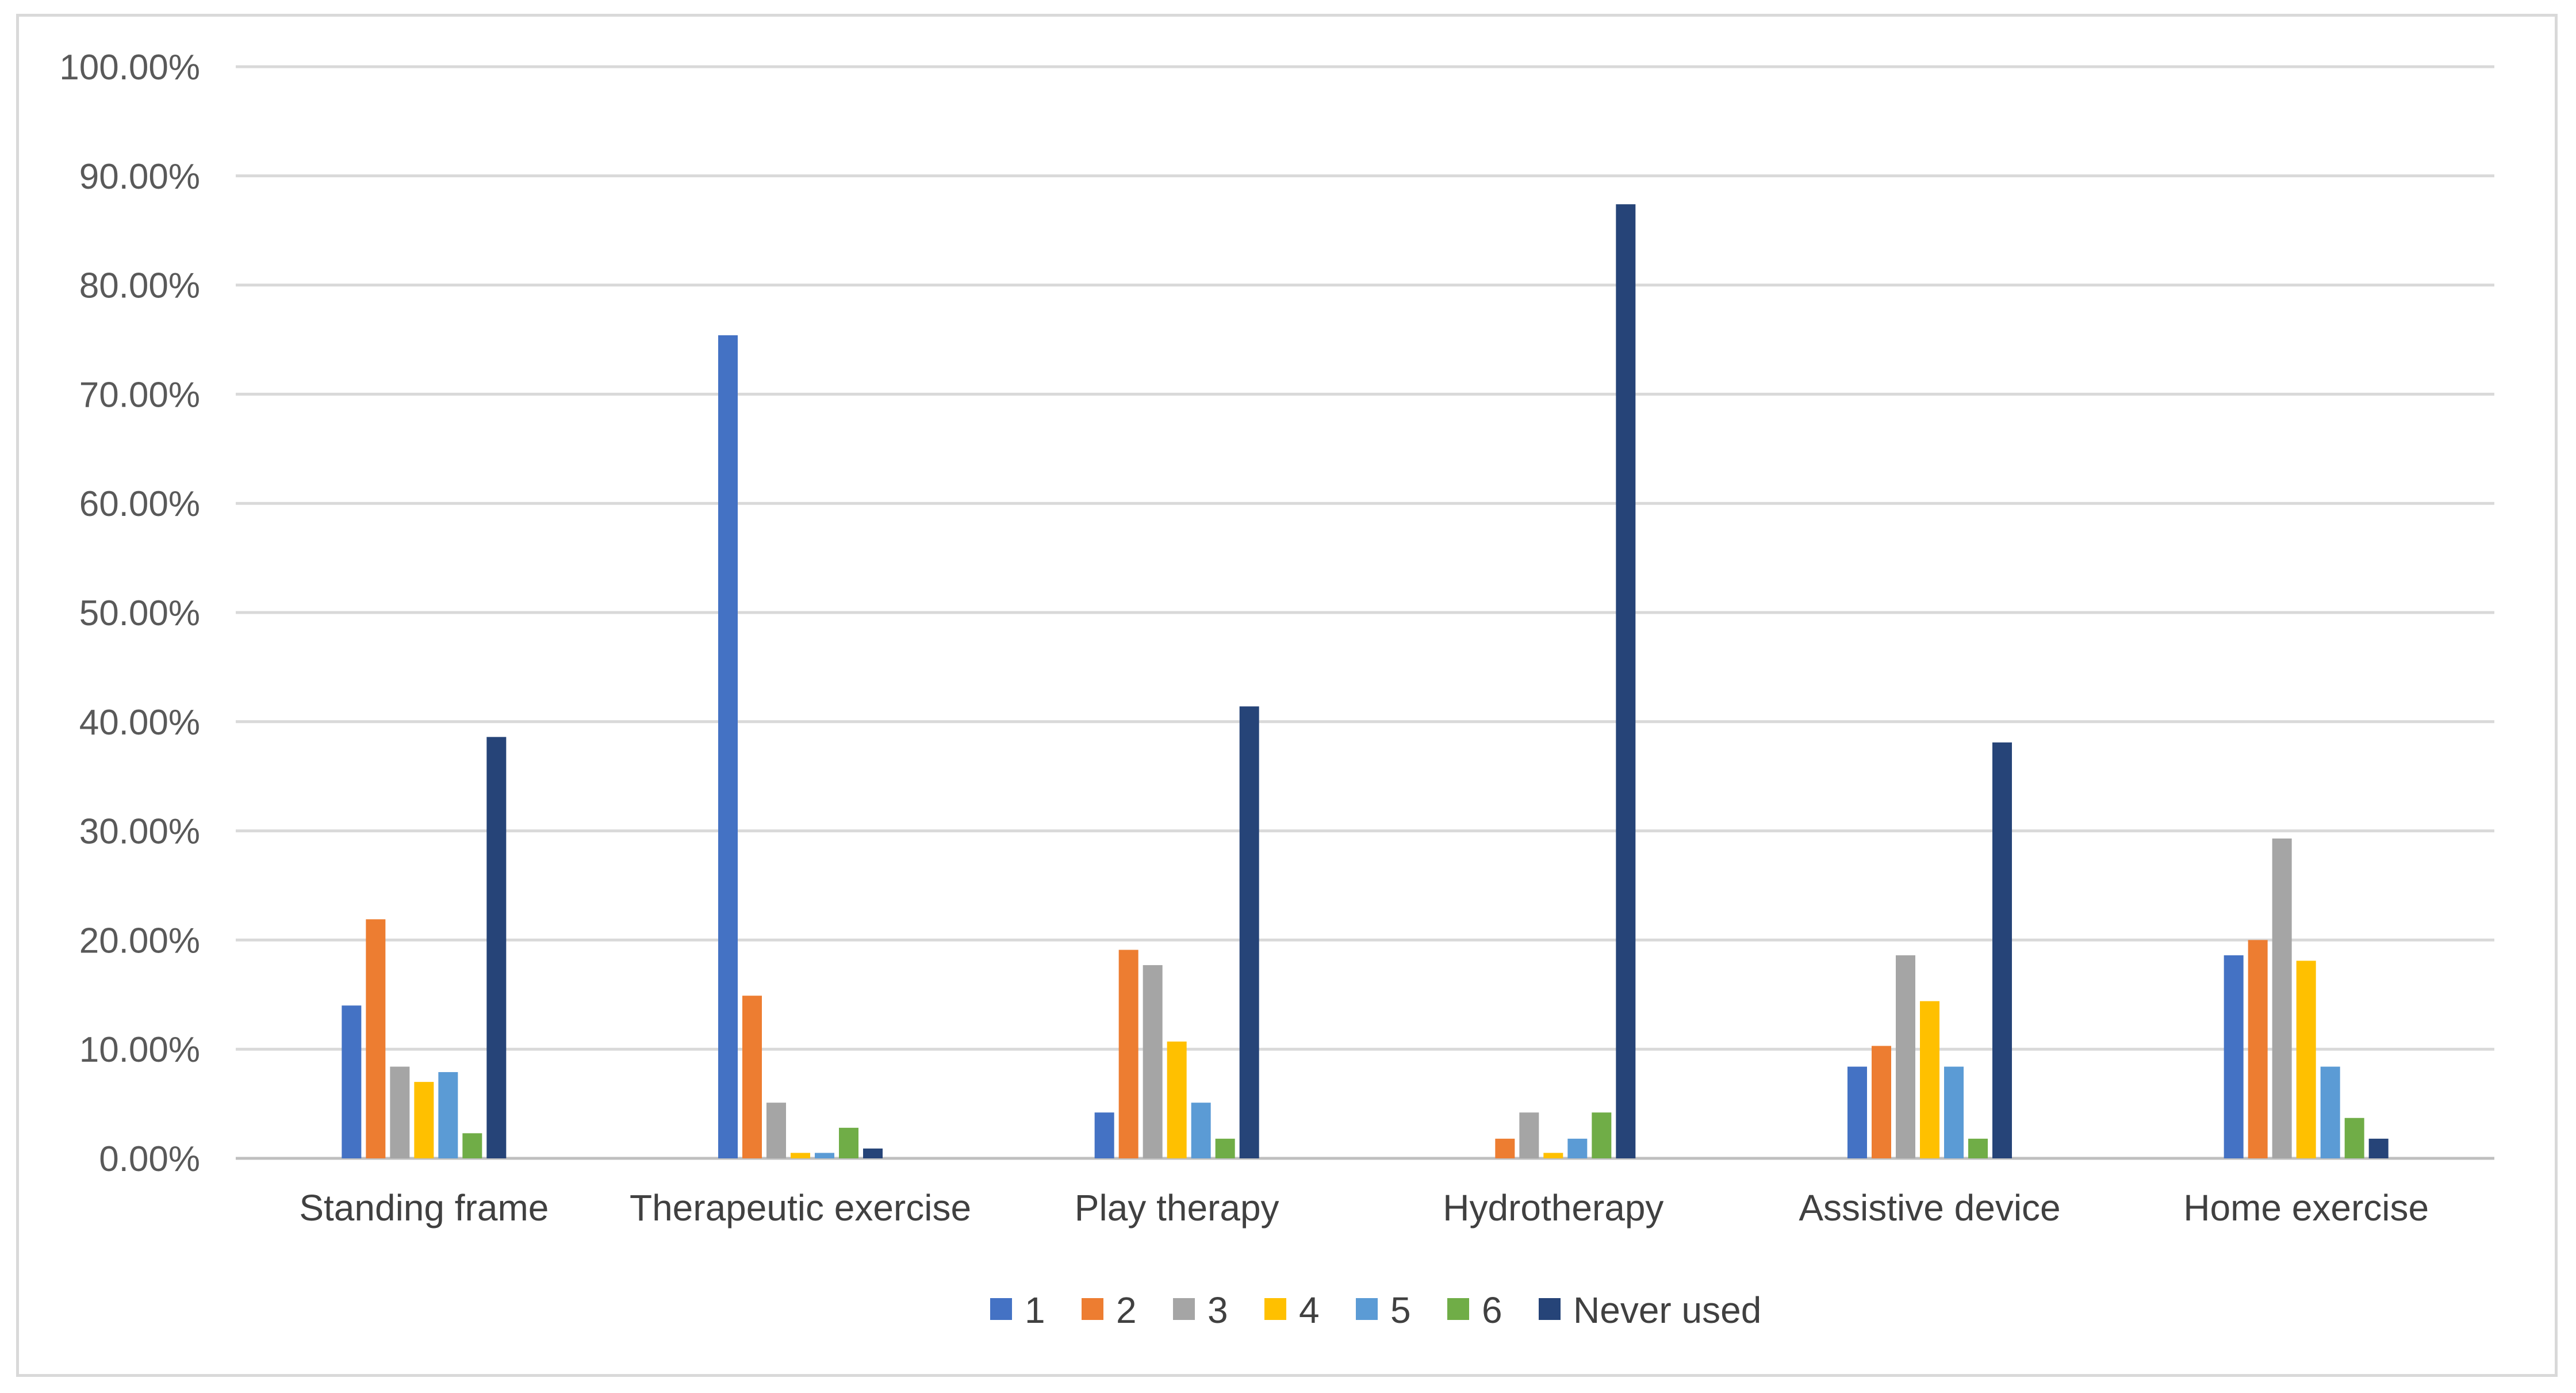  Describe the element at coordinates (1177, 1208) in the screenshot. I see `x-category-label: Play therapy` at that location.